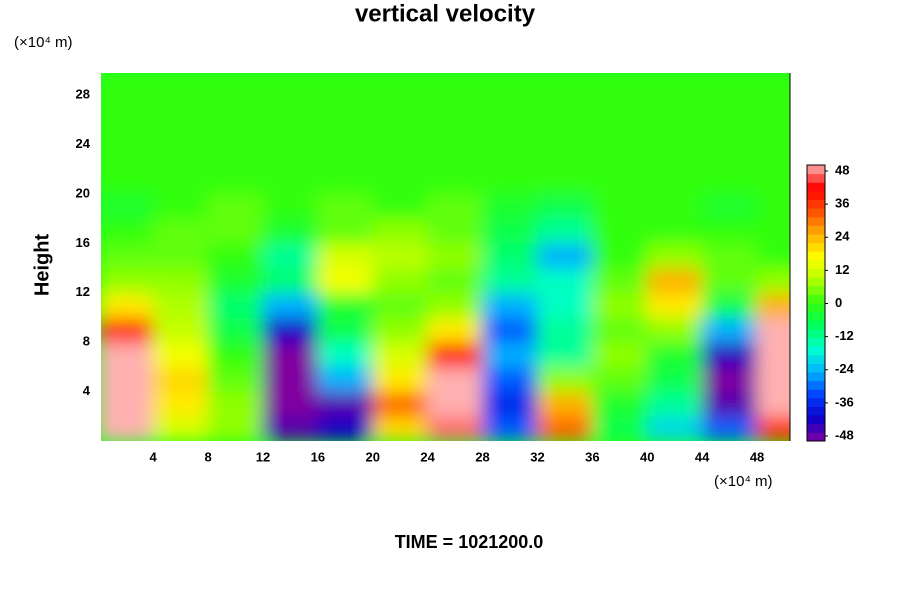  I want to click on y-tick-label: 12, so click(83, 291).